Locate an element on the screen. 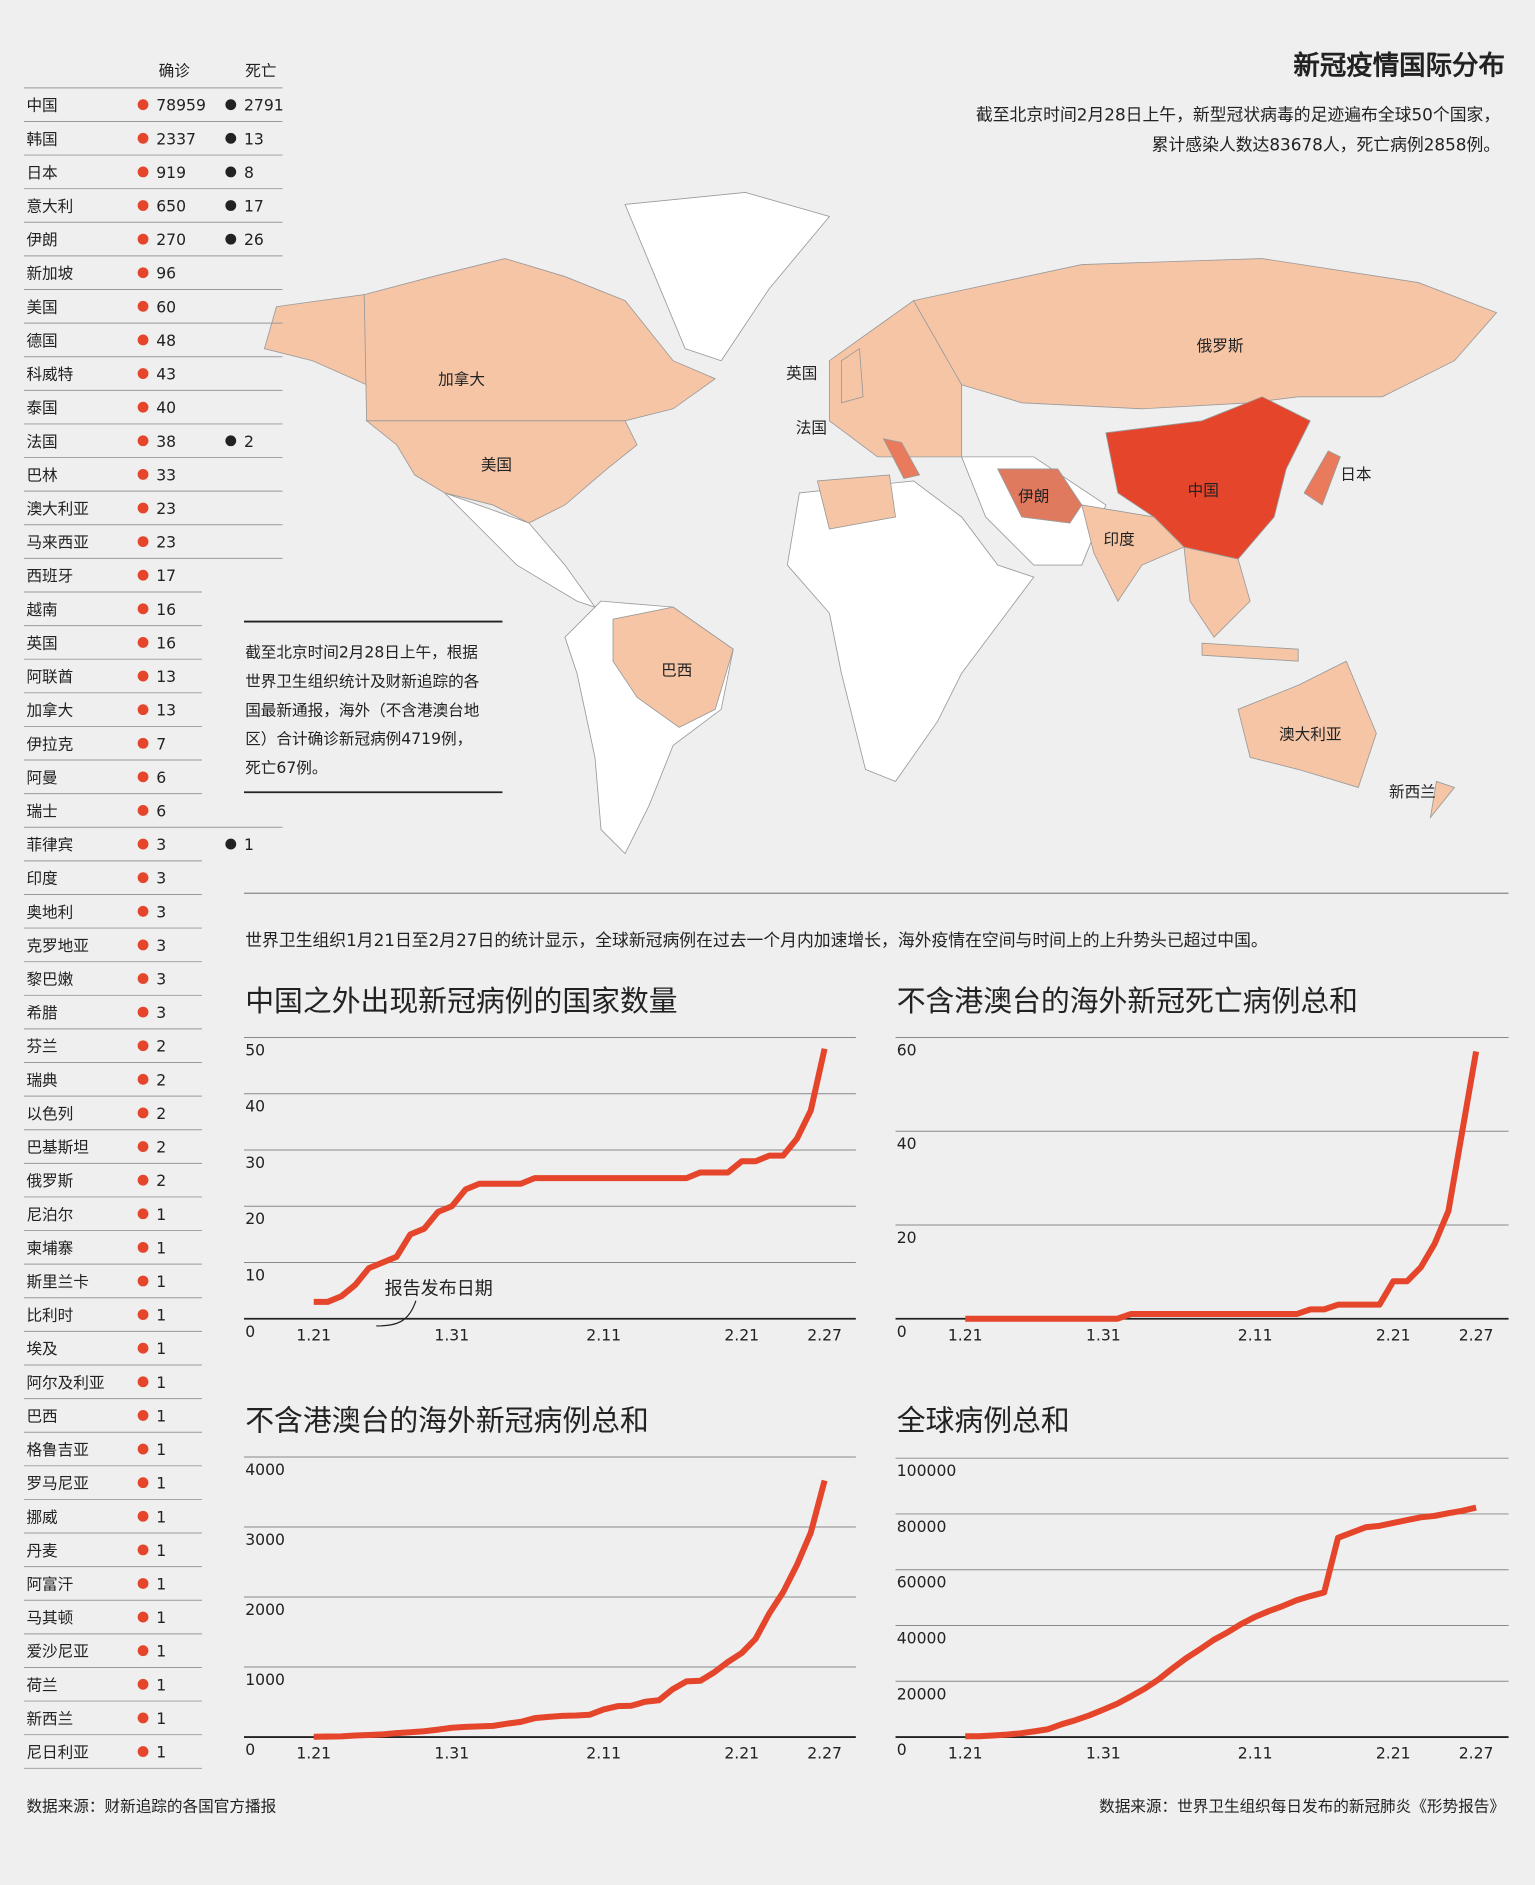 This screenshot has width=1535, height=1885. country: 加拿大 is located at coordinates (49, 710).